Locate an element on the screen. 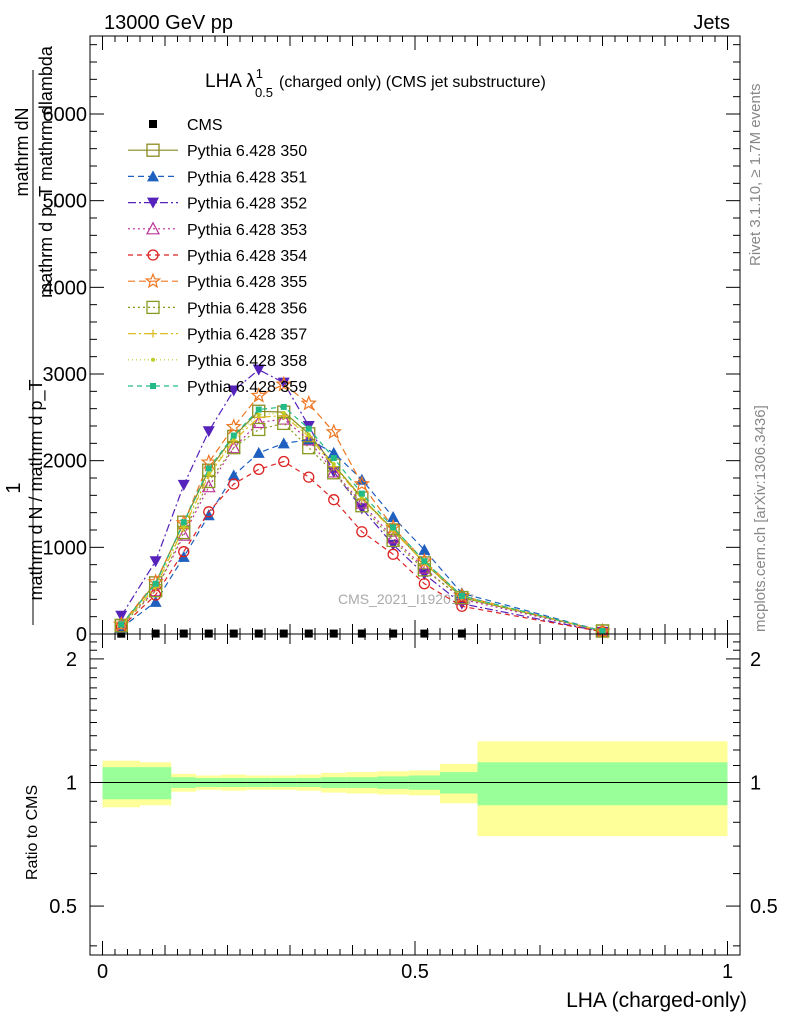 The width and height of the screenshot is (786, 1024). y-label-one: 1 is located at coordinates (14, 487).